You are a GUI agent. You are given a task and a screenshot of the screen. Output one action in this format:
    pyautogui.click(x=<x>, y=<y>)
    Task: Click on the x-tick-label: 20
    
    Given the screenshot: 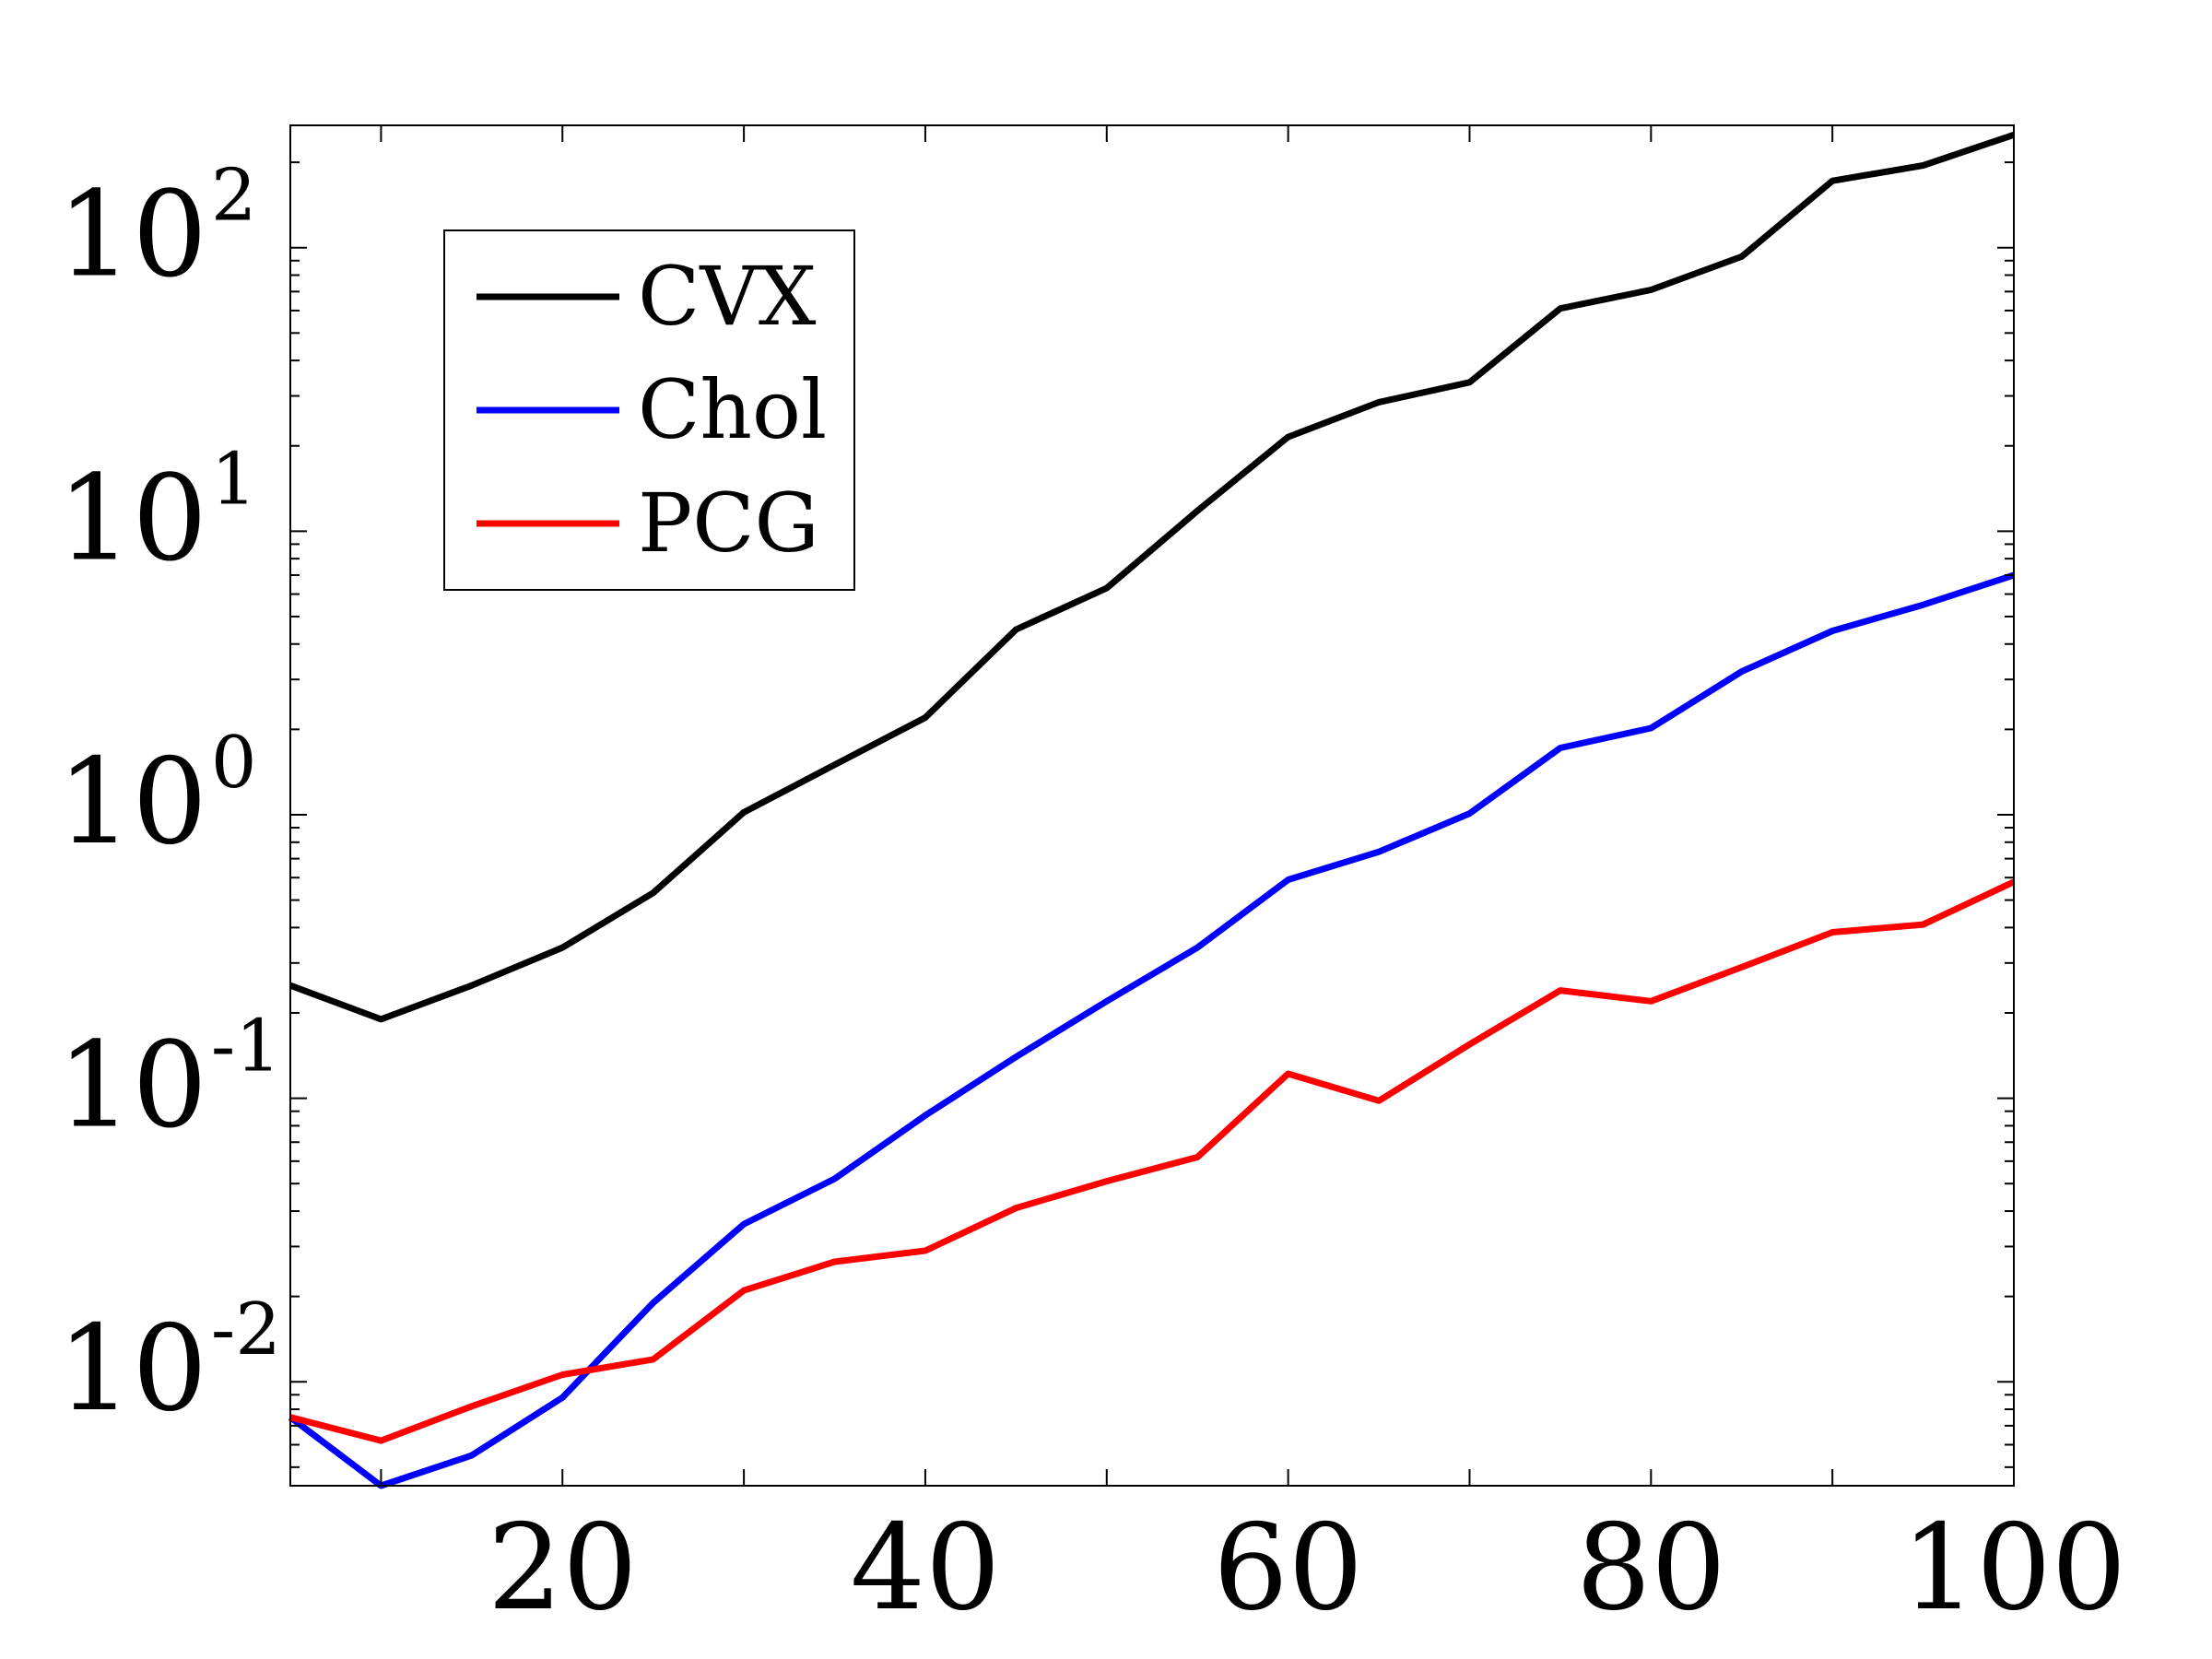 What is the action you would take?
    pyautogui.click(x=563, y=1568)
    